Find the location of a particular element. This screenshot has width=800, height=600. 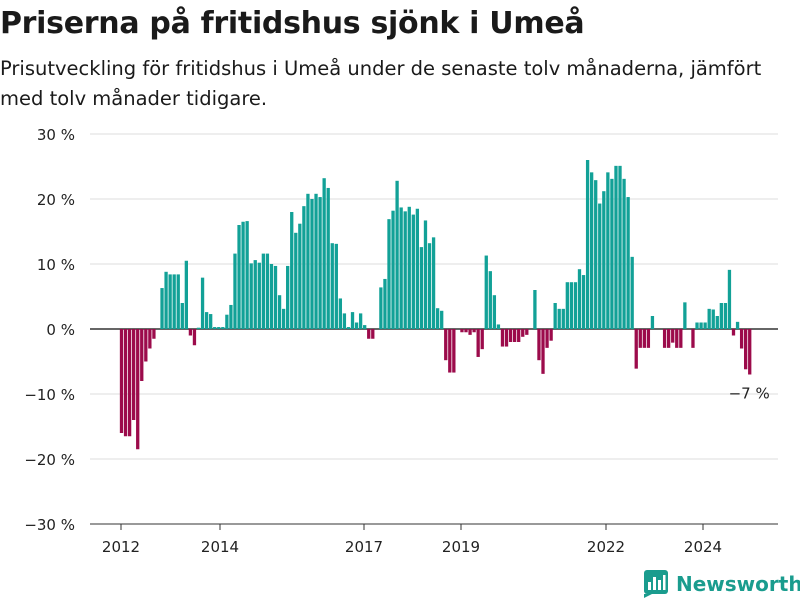

y-tick-label: −20 % is located at coordinates (49, 460).